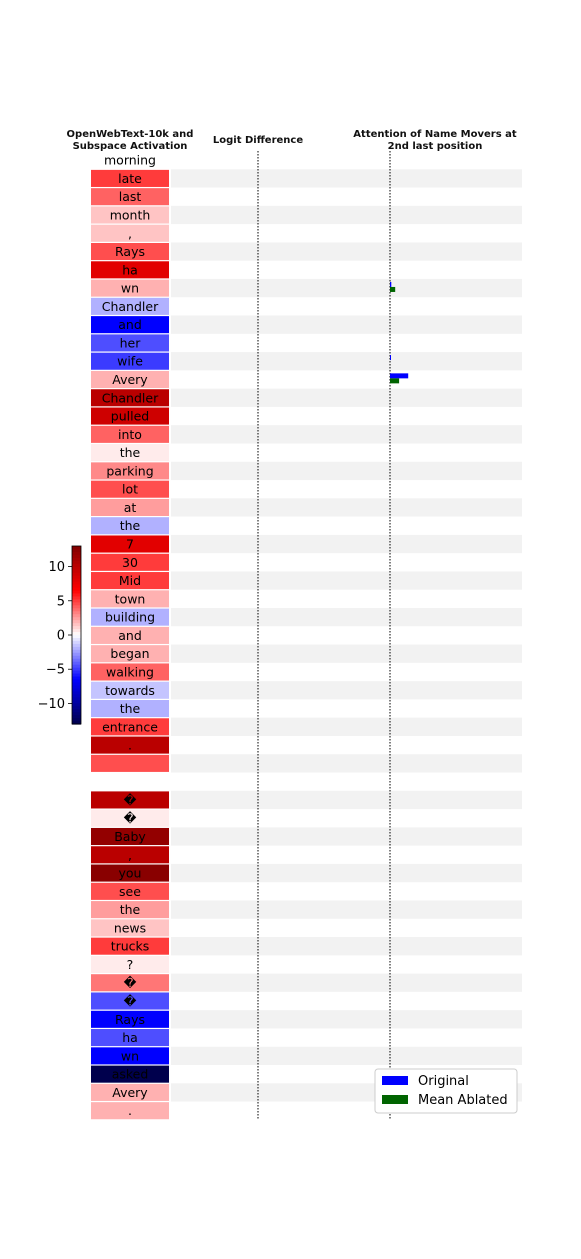  What do you see at coordinates (130, 397) in the screenshot?
I see `token-label: Chandler` at bounding box center [130, 397].